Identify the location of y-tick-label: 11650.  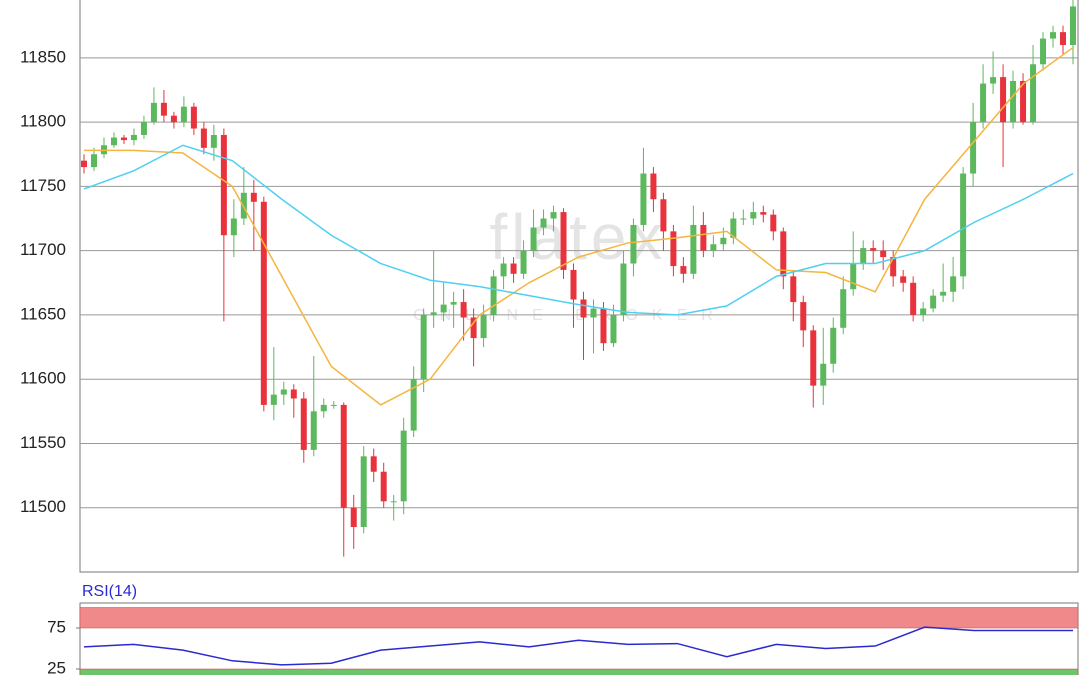
(43, 313).